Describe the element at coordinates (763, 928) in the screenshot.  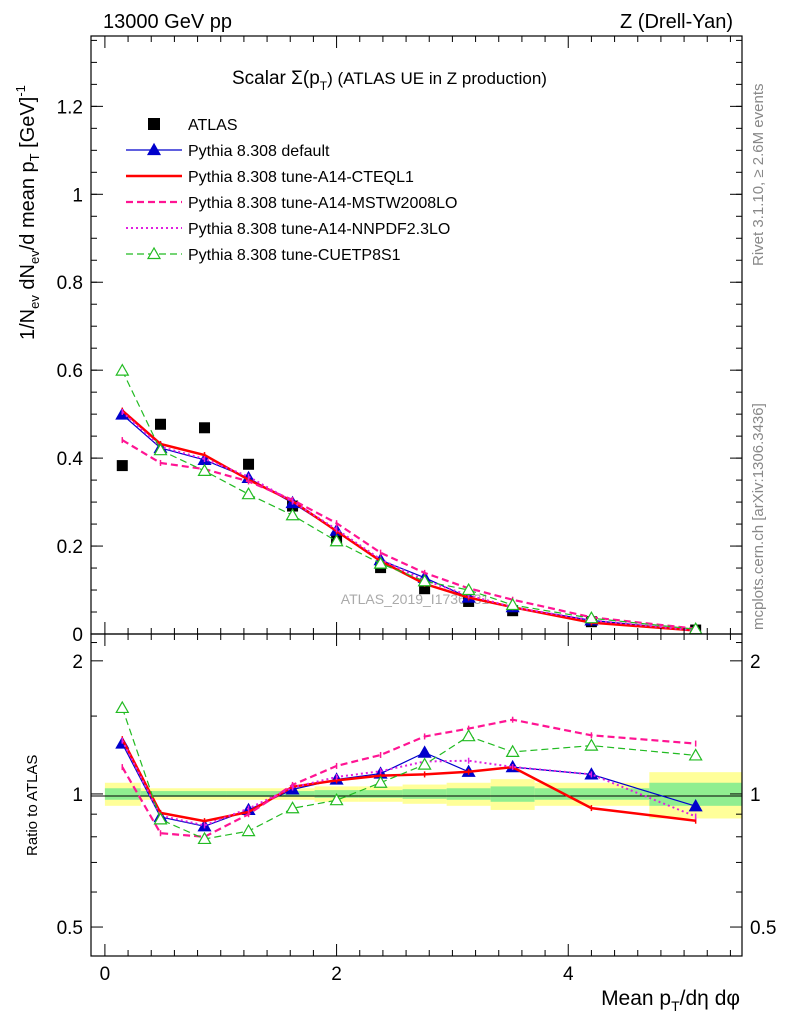
I see `ratio-y-tick-label-right: 0.5` at that location.